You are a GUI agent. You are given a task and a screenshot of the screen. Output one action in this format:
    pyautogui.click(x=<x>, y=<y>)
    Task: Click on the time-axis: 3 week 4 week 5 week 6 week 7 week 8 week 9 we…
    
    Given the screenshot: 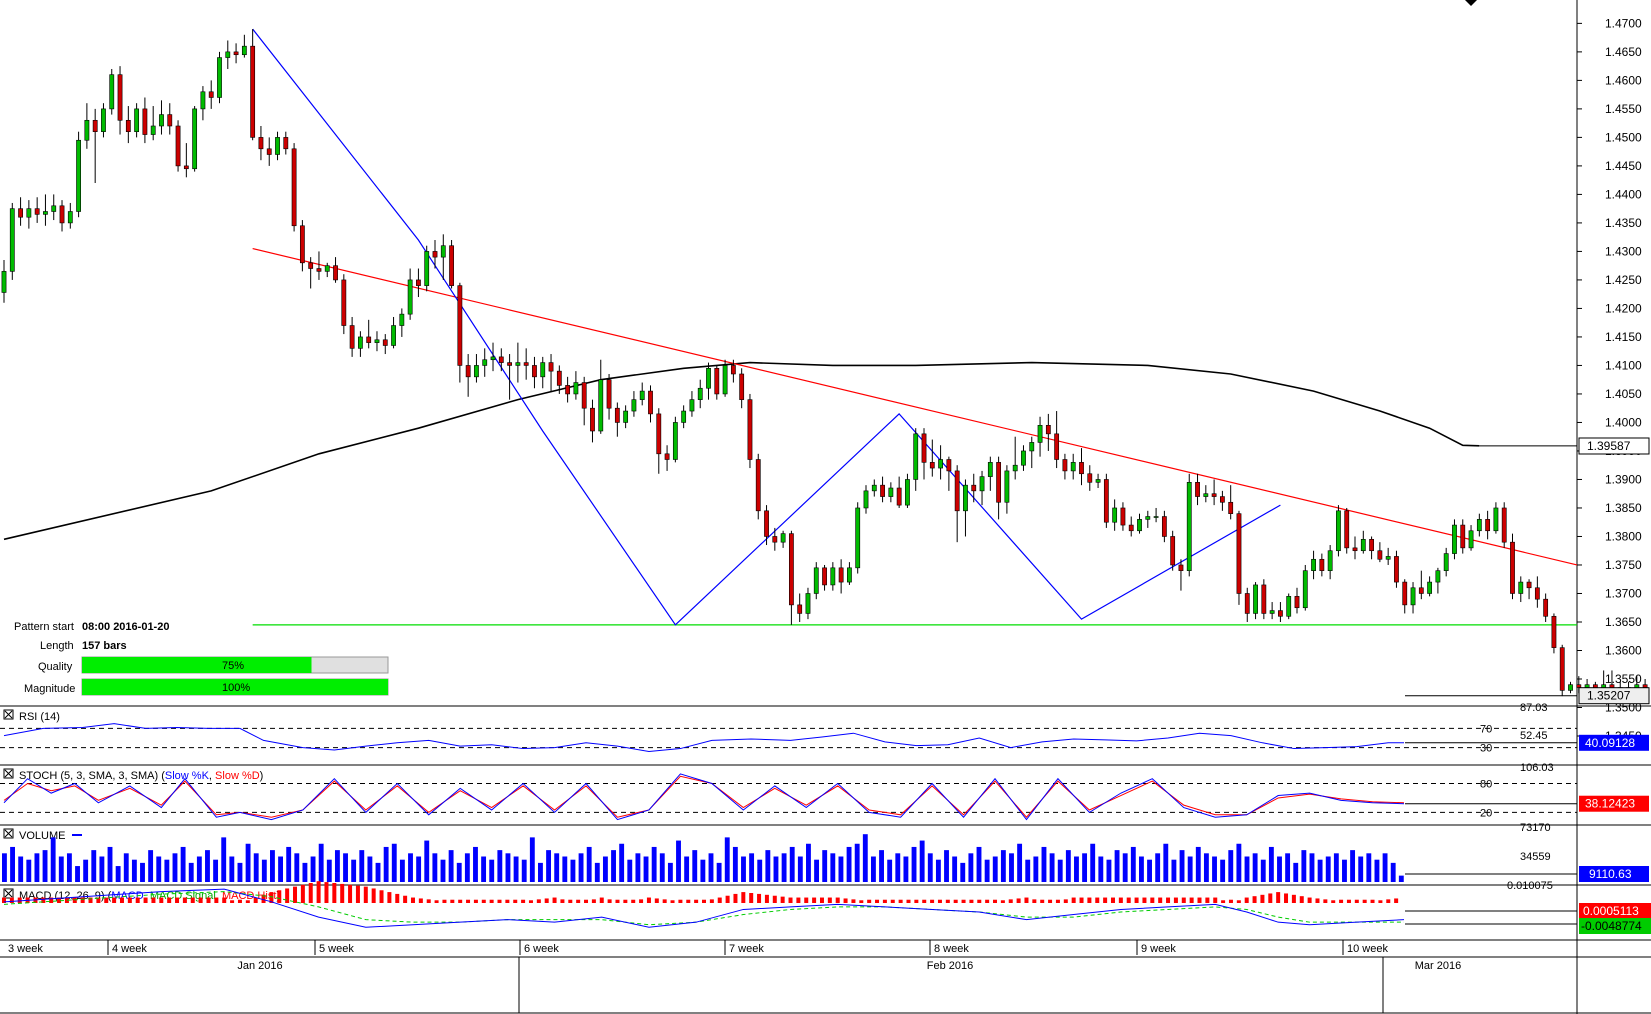 What is the action you would take?
    pyautogui.click(x=825, y=976)
    